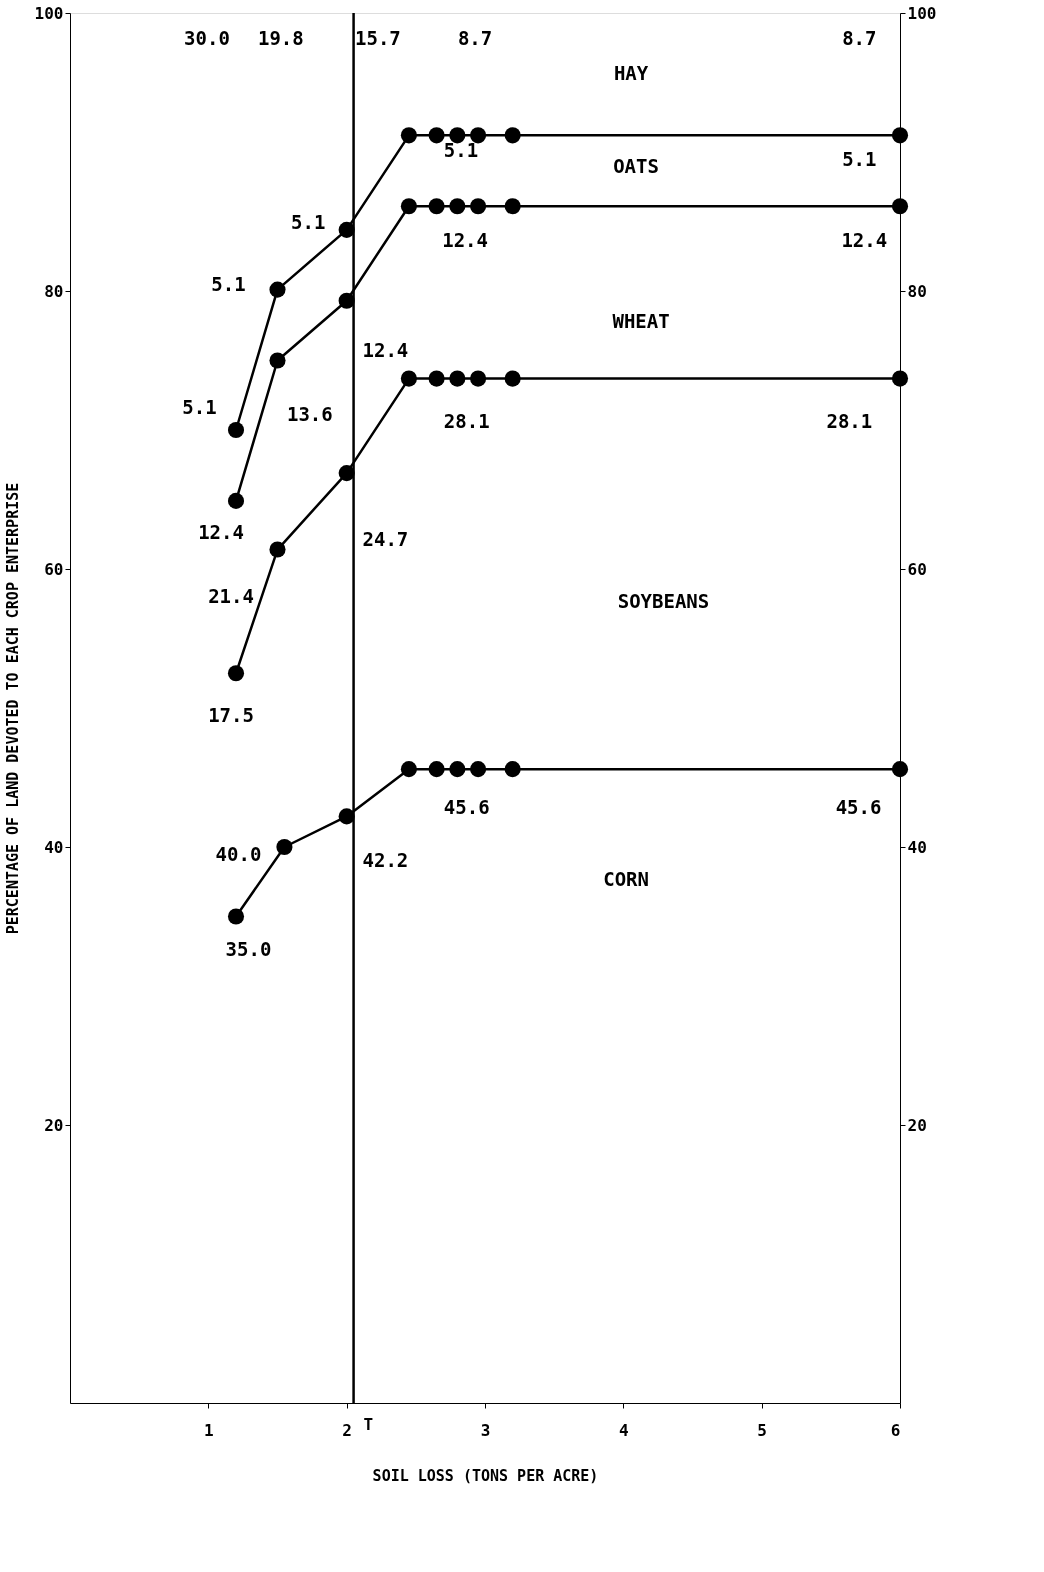  I want to click on annotation: 40.0, so click(238, 854).